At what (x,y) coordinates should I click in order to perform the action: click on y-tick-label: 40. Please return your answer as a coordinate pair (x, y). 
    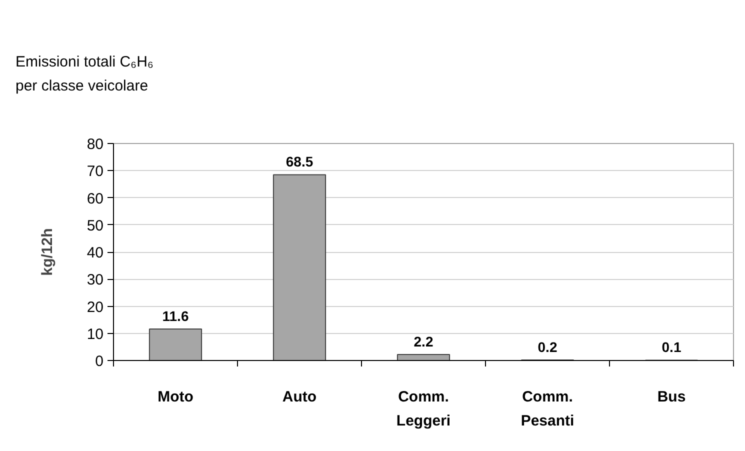
    Looking at the image, I should click on (95, 253).